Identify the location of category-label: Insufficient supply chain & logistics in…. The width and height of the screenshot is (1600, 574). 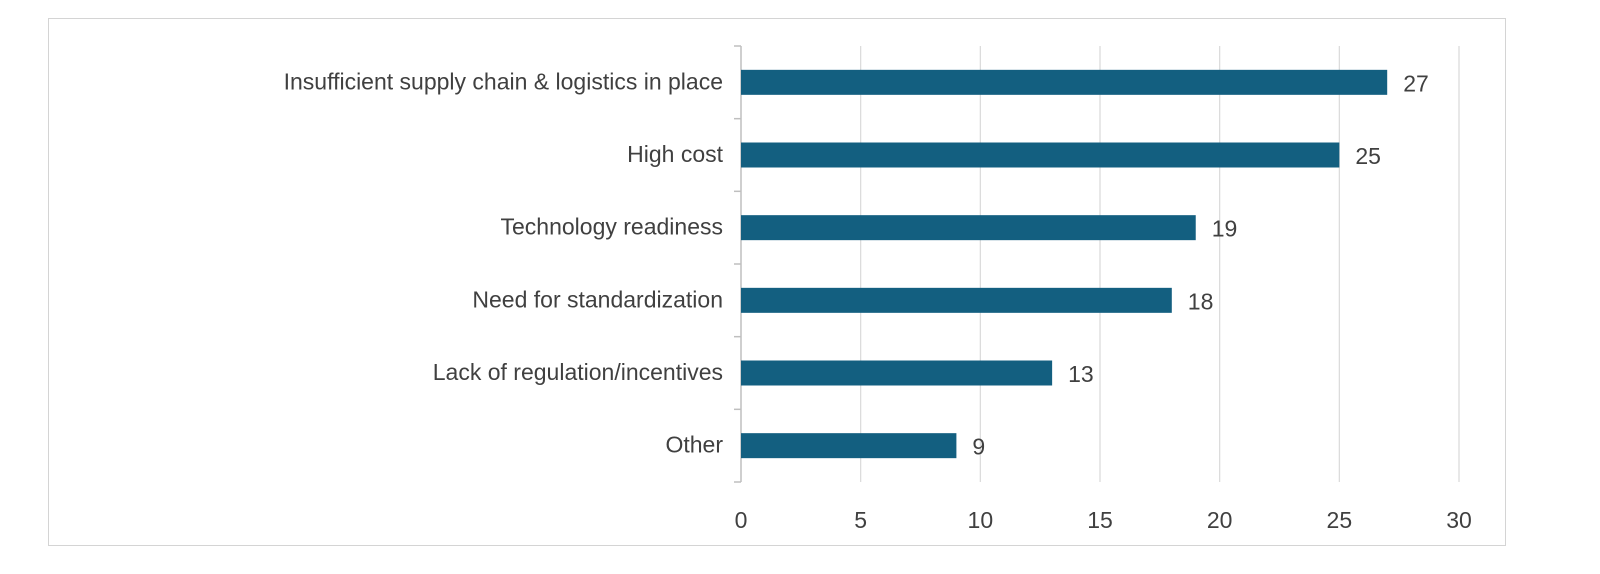
(503, 81).